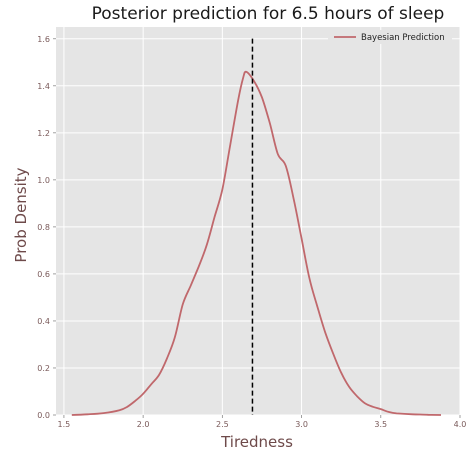 The height and width of the screenshot is (453, 468). I want to click on y-axis-label: Prob Density, so click(21, 214).